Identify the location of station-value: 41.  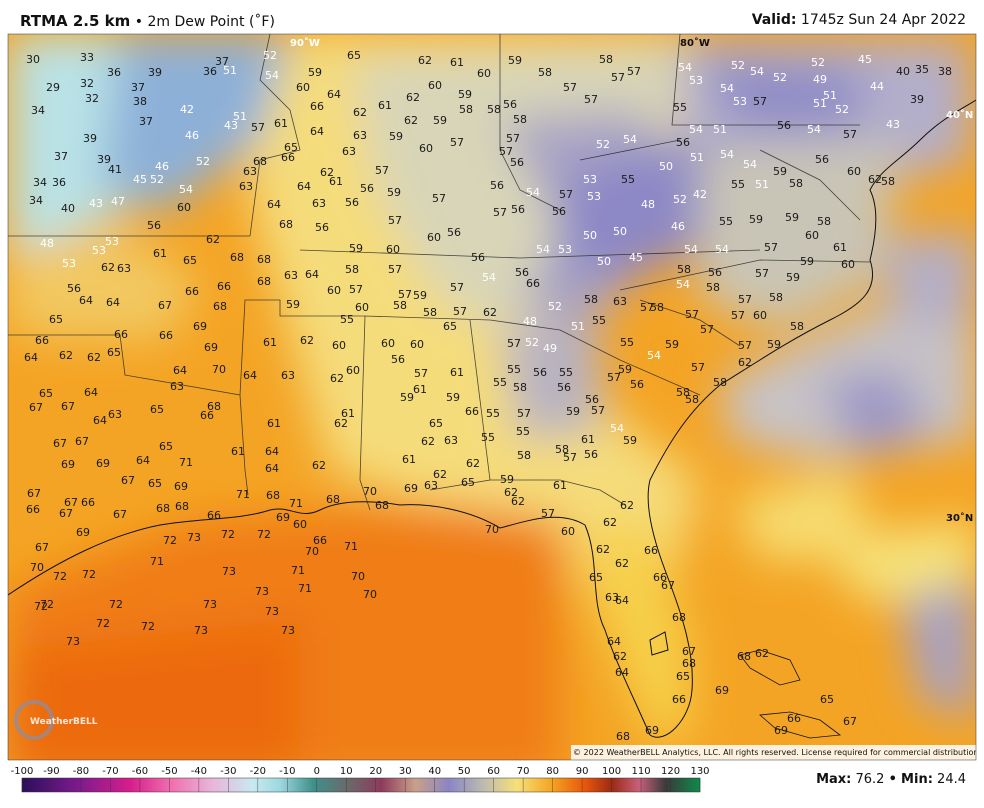
(115, 169).